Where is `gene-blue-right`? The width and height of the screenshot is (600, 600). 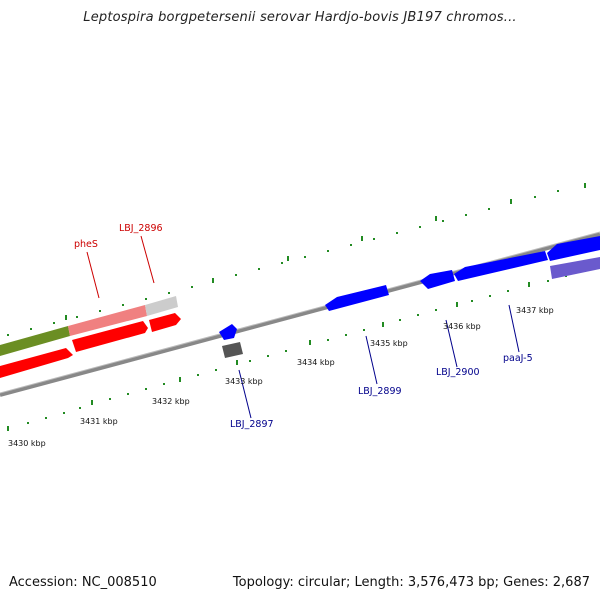
gene-blue-right is located at coordinates (573, 248).